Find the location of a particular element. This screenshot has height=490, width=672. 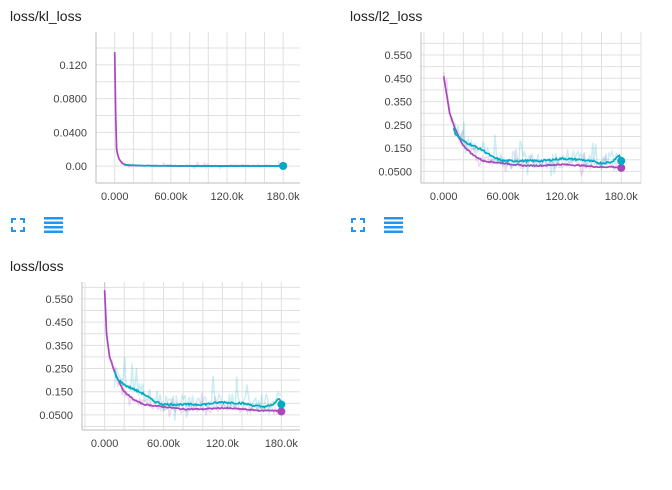

chart-title: loss/kl_loss is located at coordinates (46, 16).